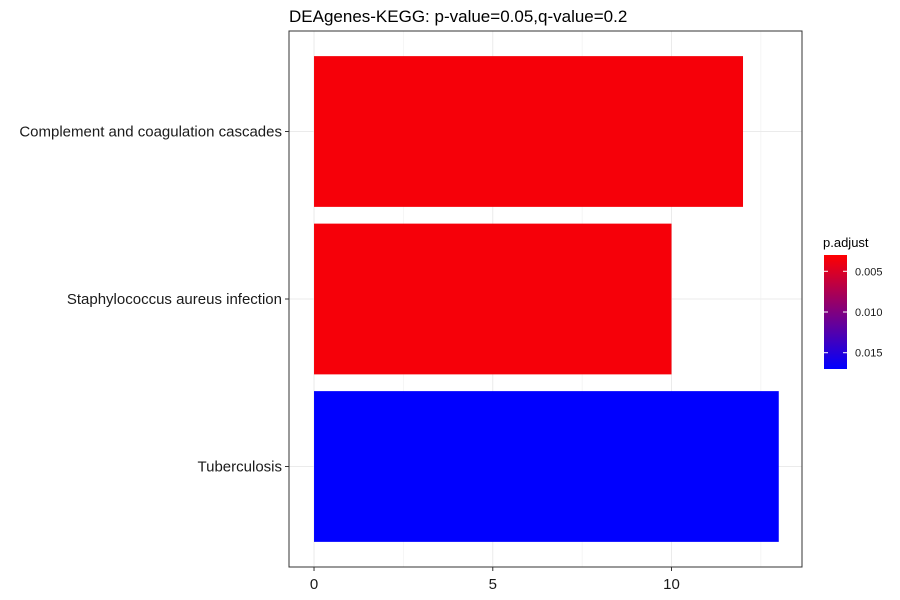 This screenshot has height=600, width=900. Describe the element at coordinates (835, 312) in the screenshot. I see `legend-colorbar` at that location.